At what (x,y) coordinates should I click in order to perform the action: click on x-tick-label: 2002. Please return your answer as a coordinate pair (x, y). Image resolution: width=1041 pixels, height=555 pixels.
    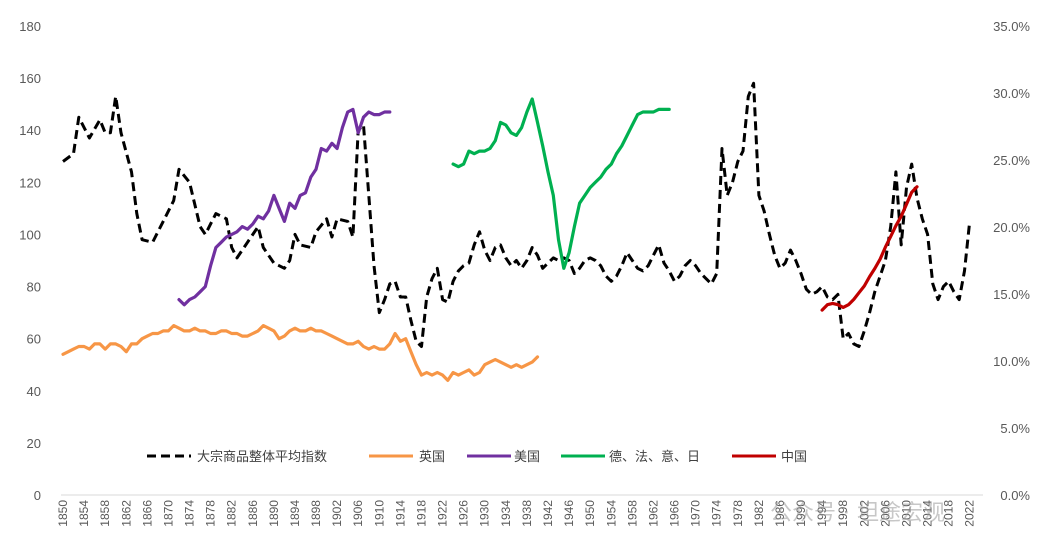
    Looking at the image, I should click on (864, 513).